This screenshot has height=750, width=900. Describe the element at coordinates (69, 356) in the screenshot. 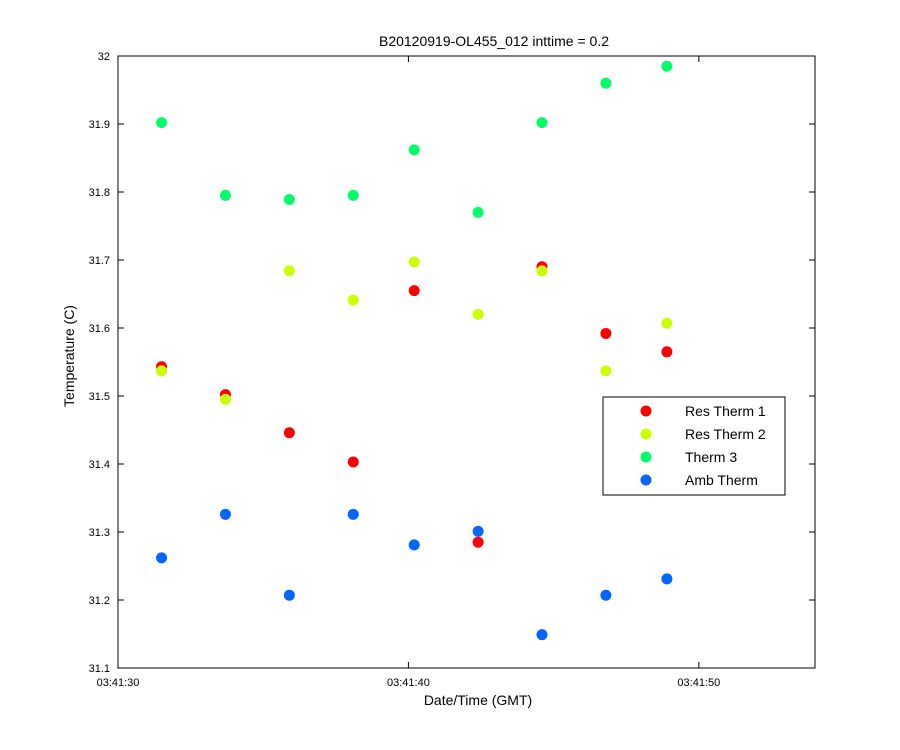

I see `y-axis-title: Temperature (C)` at that location.